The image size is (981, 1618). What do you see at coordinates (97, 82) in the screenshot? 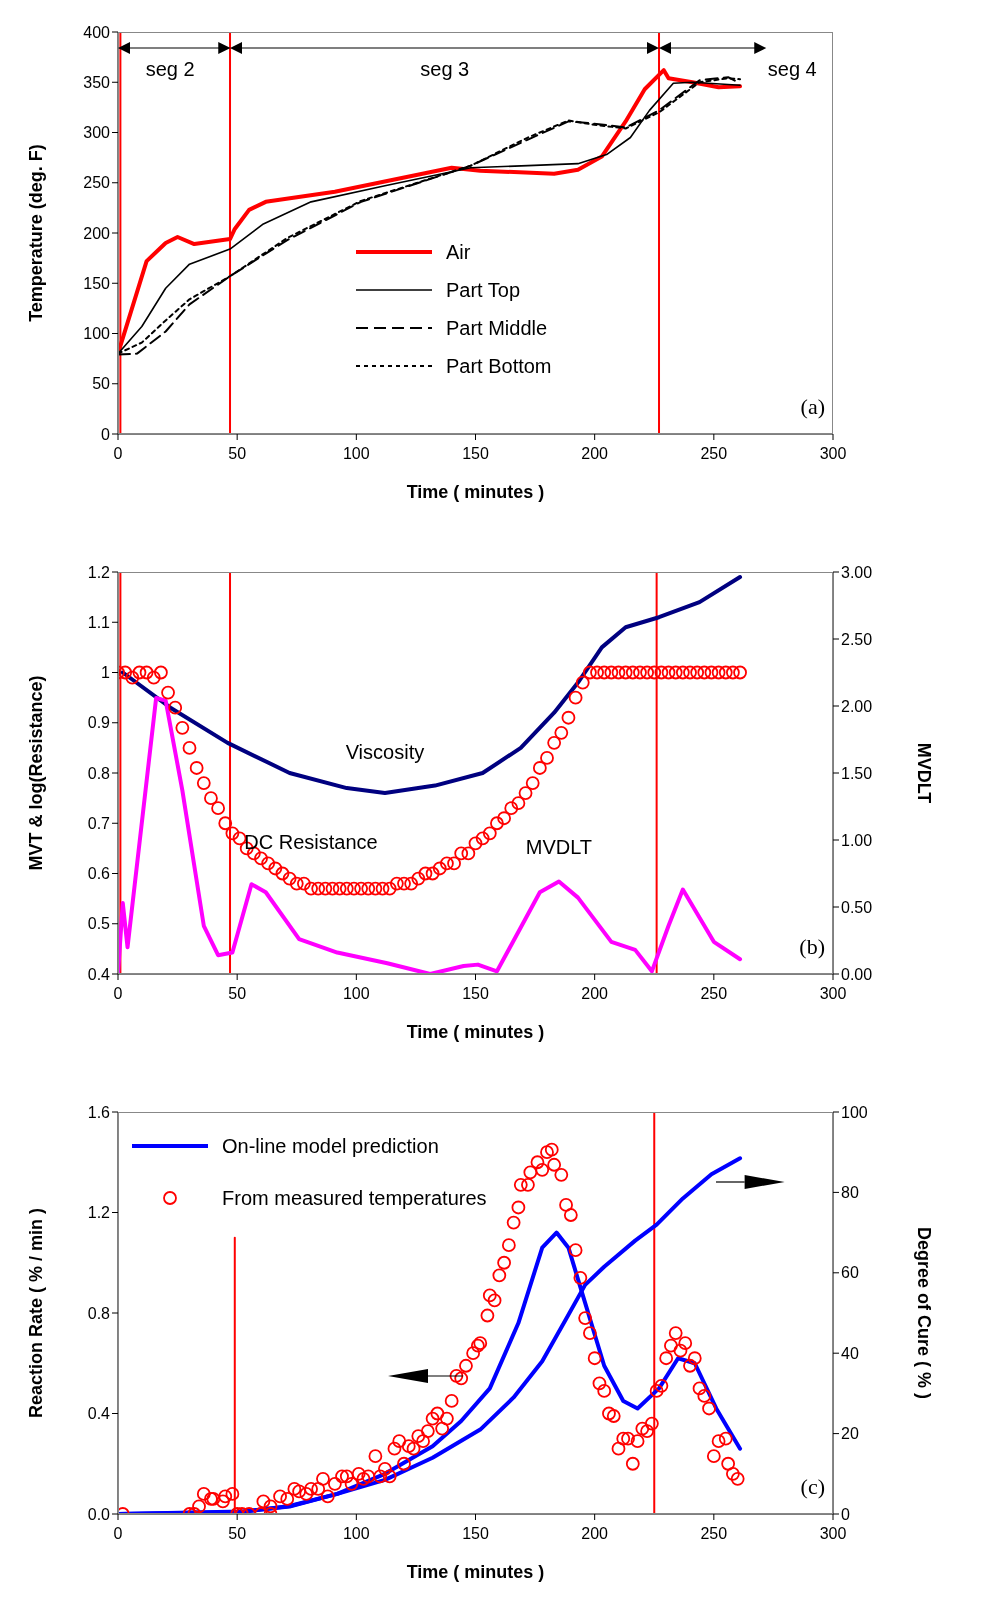
I see `y-tick-label: 350` at bounding box center [97, 82].